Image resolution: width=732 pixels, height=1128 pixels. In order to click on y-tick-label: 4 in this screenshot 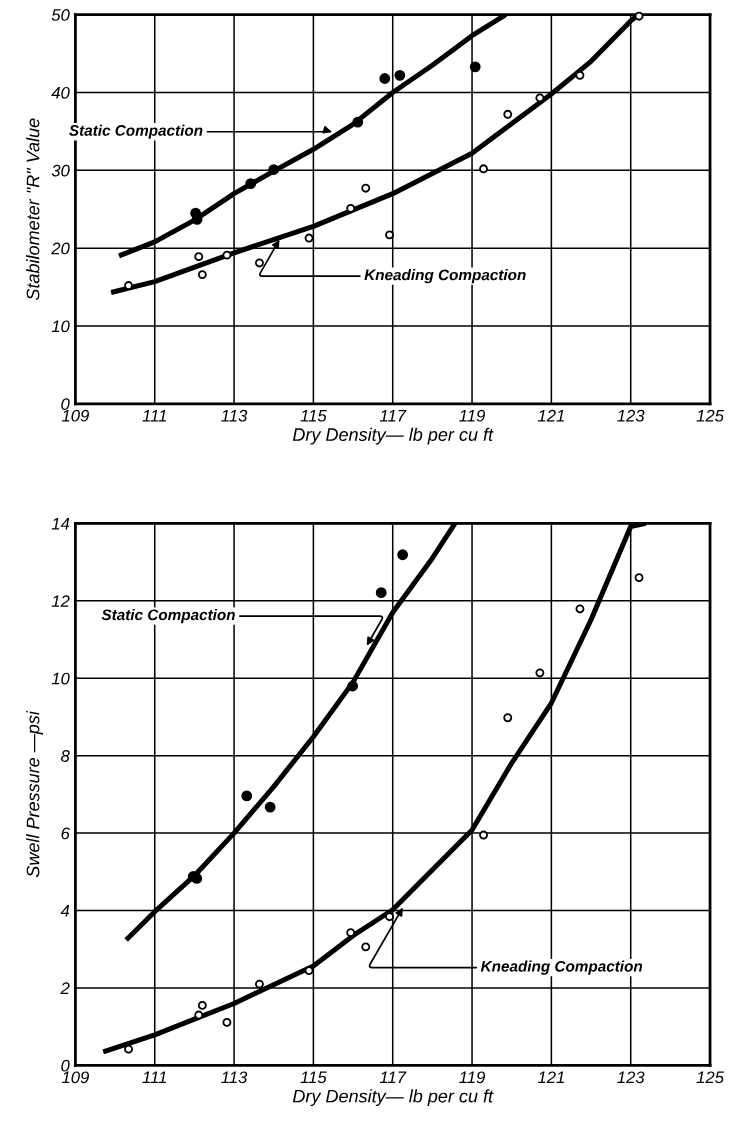, I will do `click(65, 911)`.